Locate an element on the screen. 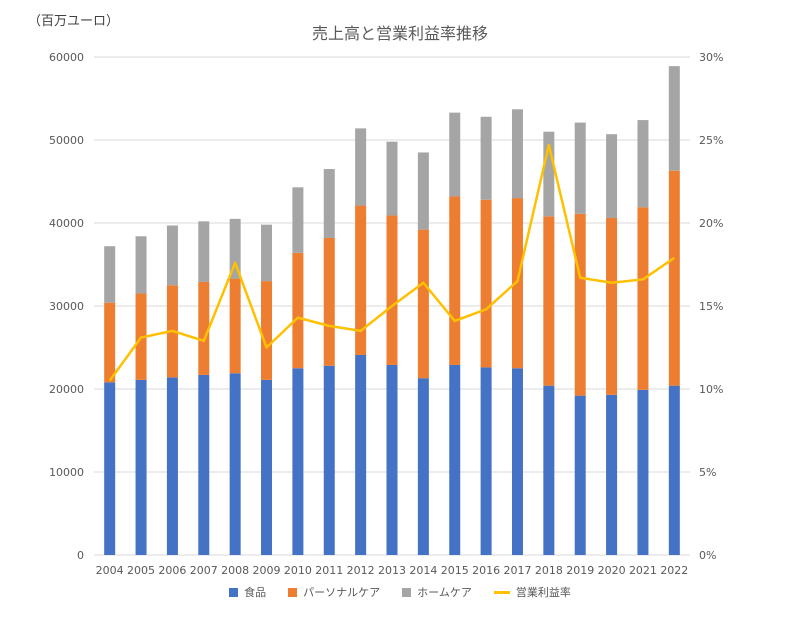 The image size is (800, 618). right-tick-label: 5% is located at coordinates (707, 472).